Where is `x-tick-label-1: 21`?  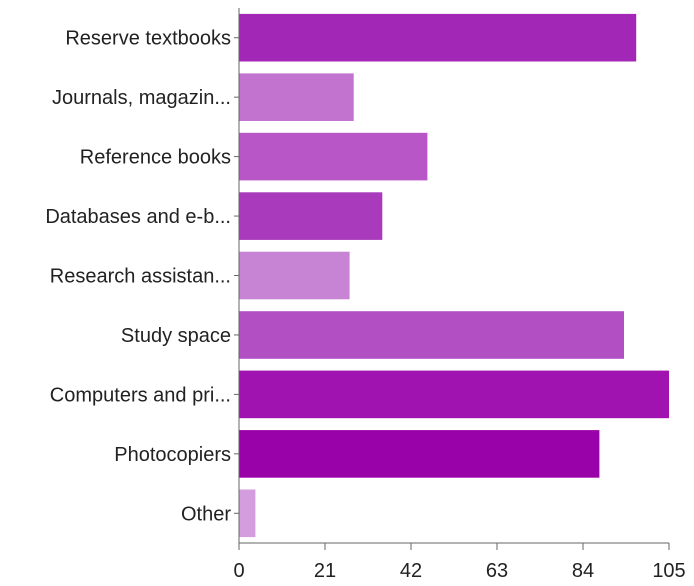 x-tick-label-1: 21 is located at coordinates (325, 571).